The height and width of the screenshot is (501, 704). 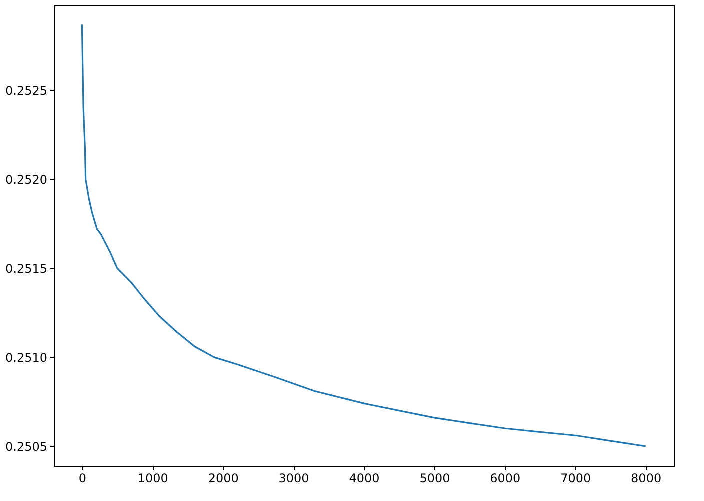 What do you see at coordinates (646, 479) in the screenshot?
I see `x-tick-label: 8000` at bounding box center [646, 479].